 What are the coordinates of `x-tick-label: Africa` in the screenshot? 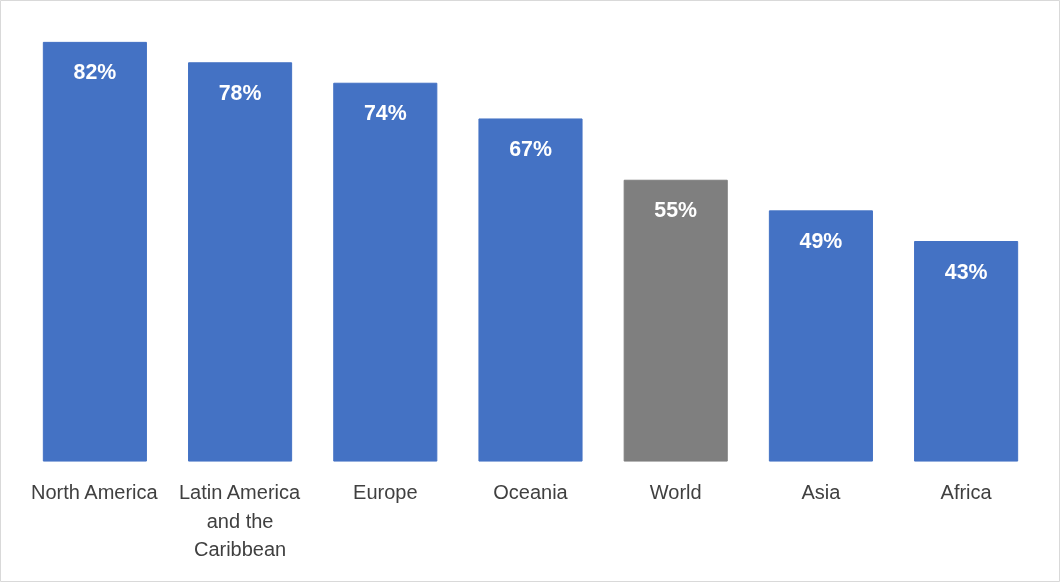 It's located at (966, 492).